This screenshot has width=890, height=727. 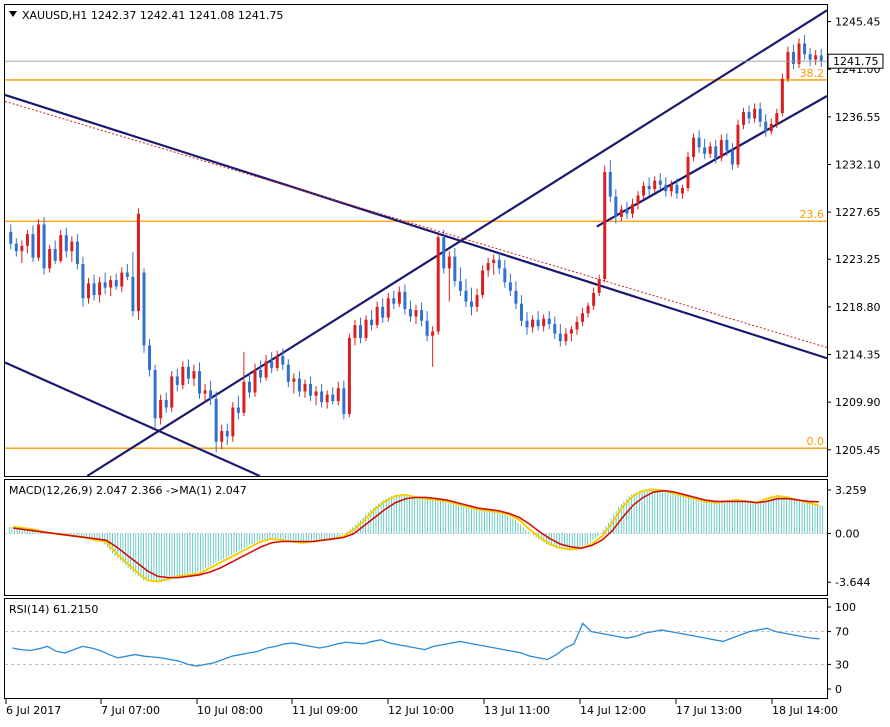 What do you see at coordinates (858, 117) in the screenshot?
I see `price-tick-label: 1236.55` at bounding box center [858, 117].